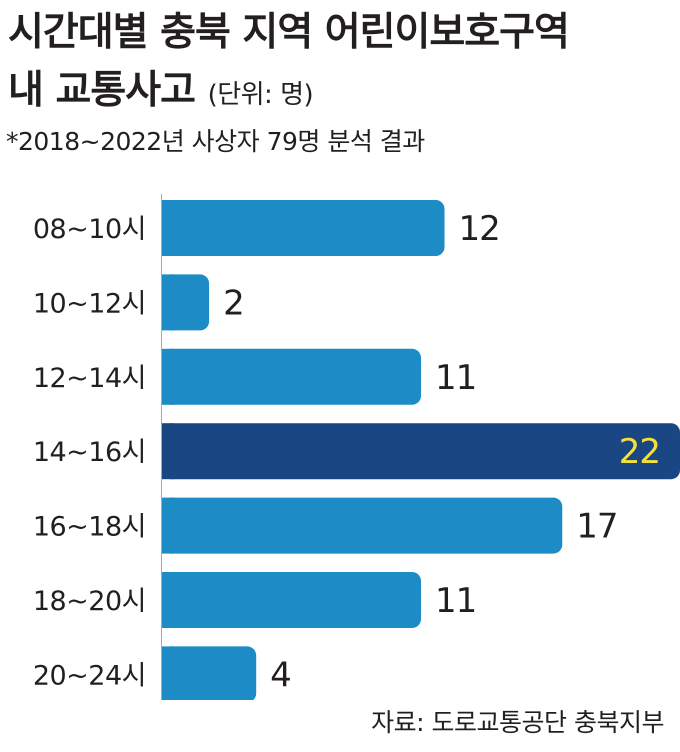  Describe the element at coordinates (89, 378) in the screenshot. I see `category-label: 12~14시` at that location.